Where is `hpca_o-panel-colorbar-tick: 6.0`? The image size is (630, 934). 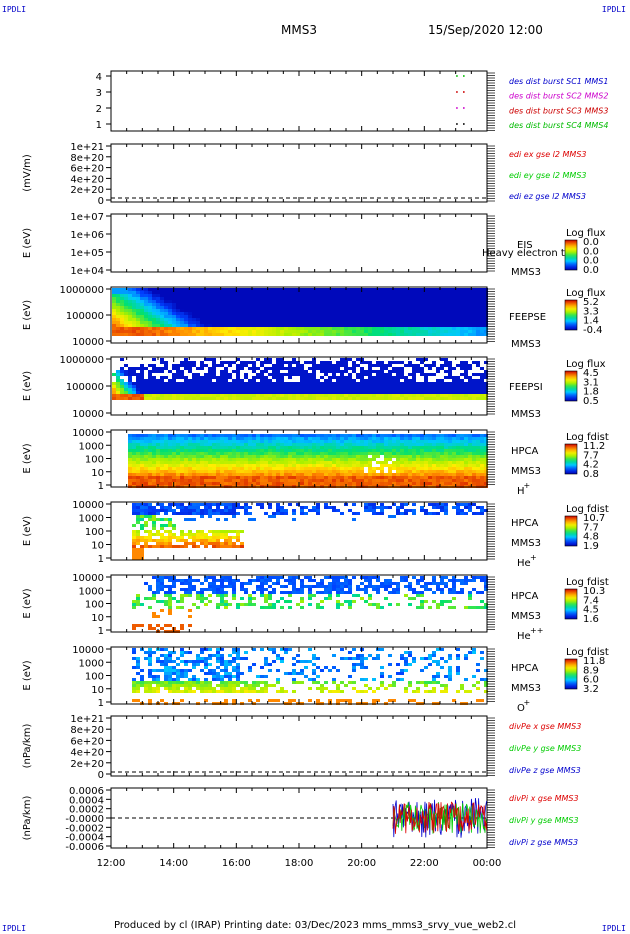 hpca_o-panel-colorbar-tick: 6.0 is located at coordinates (591, 680).